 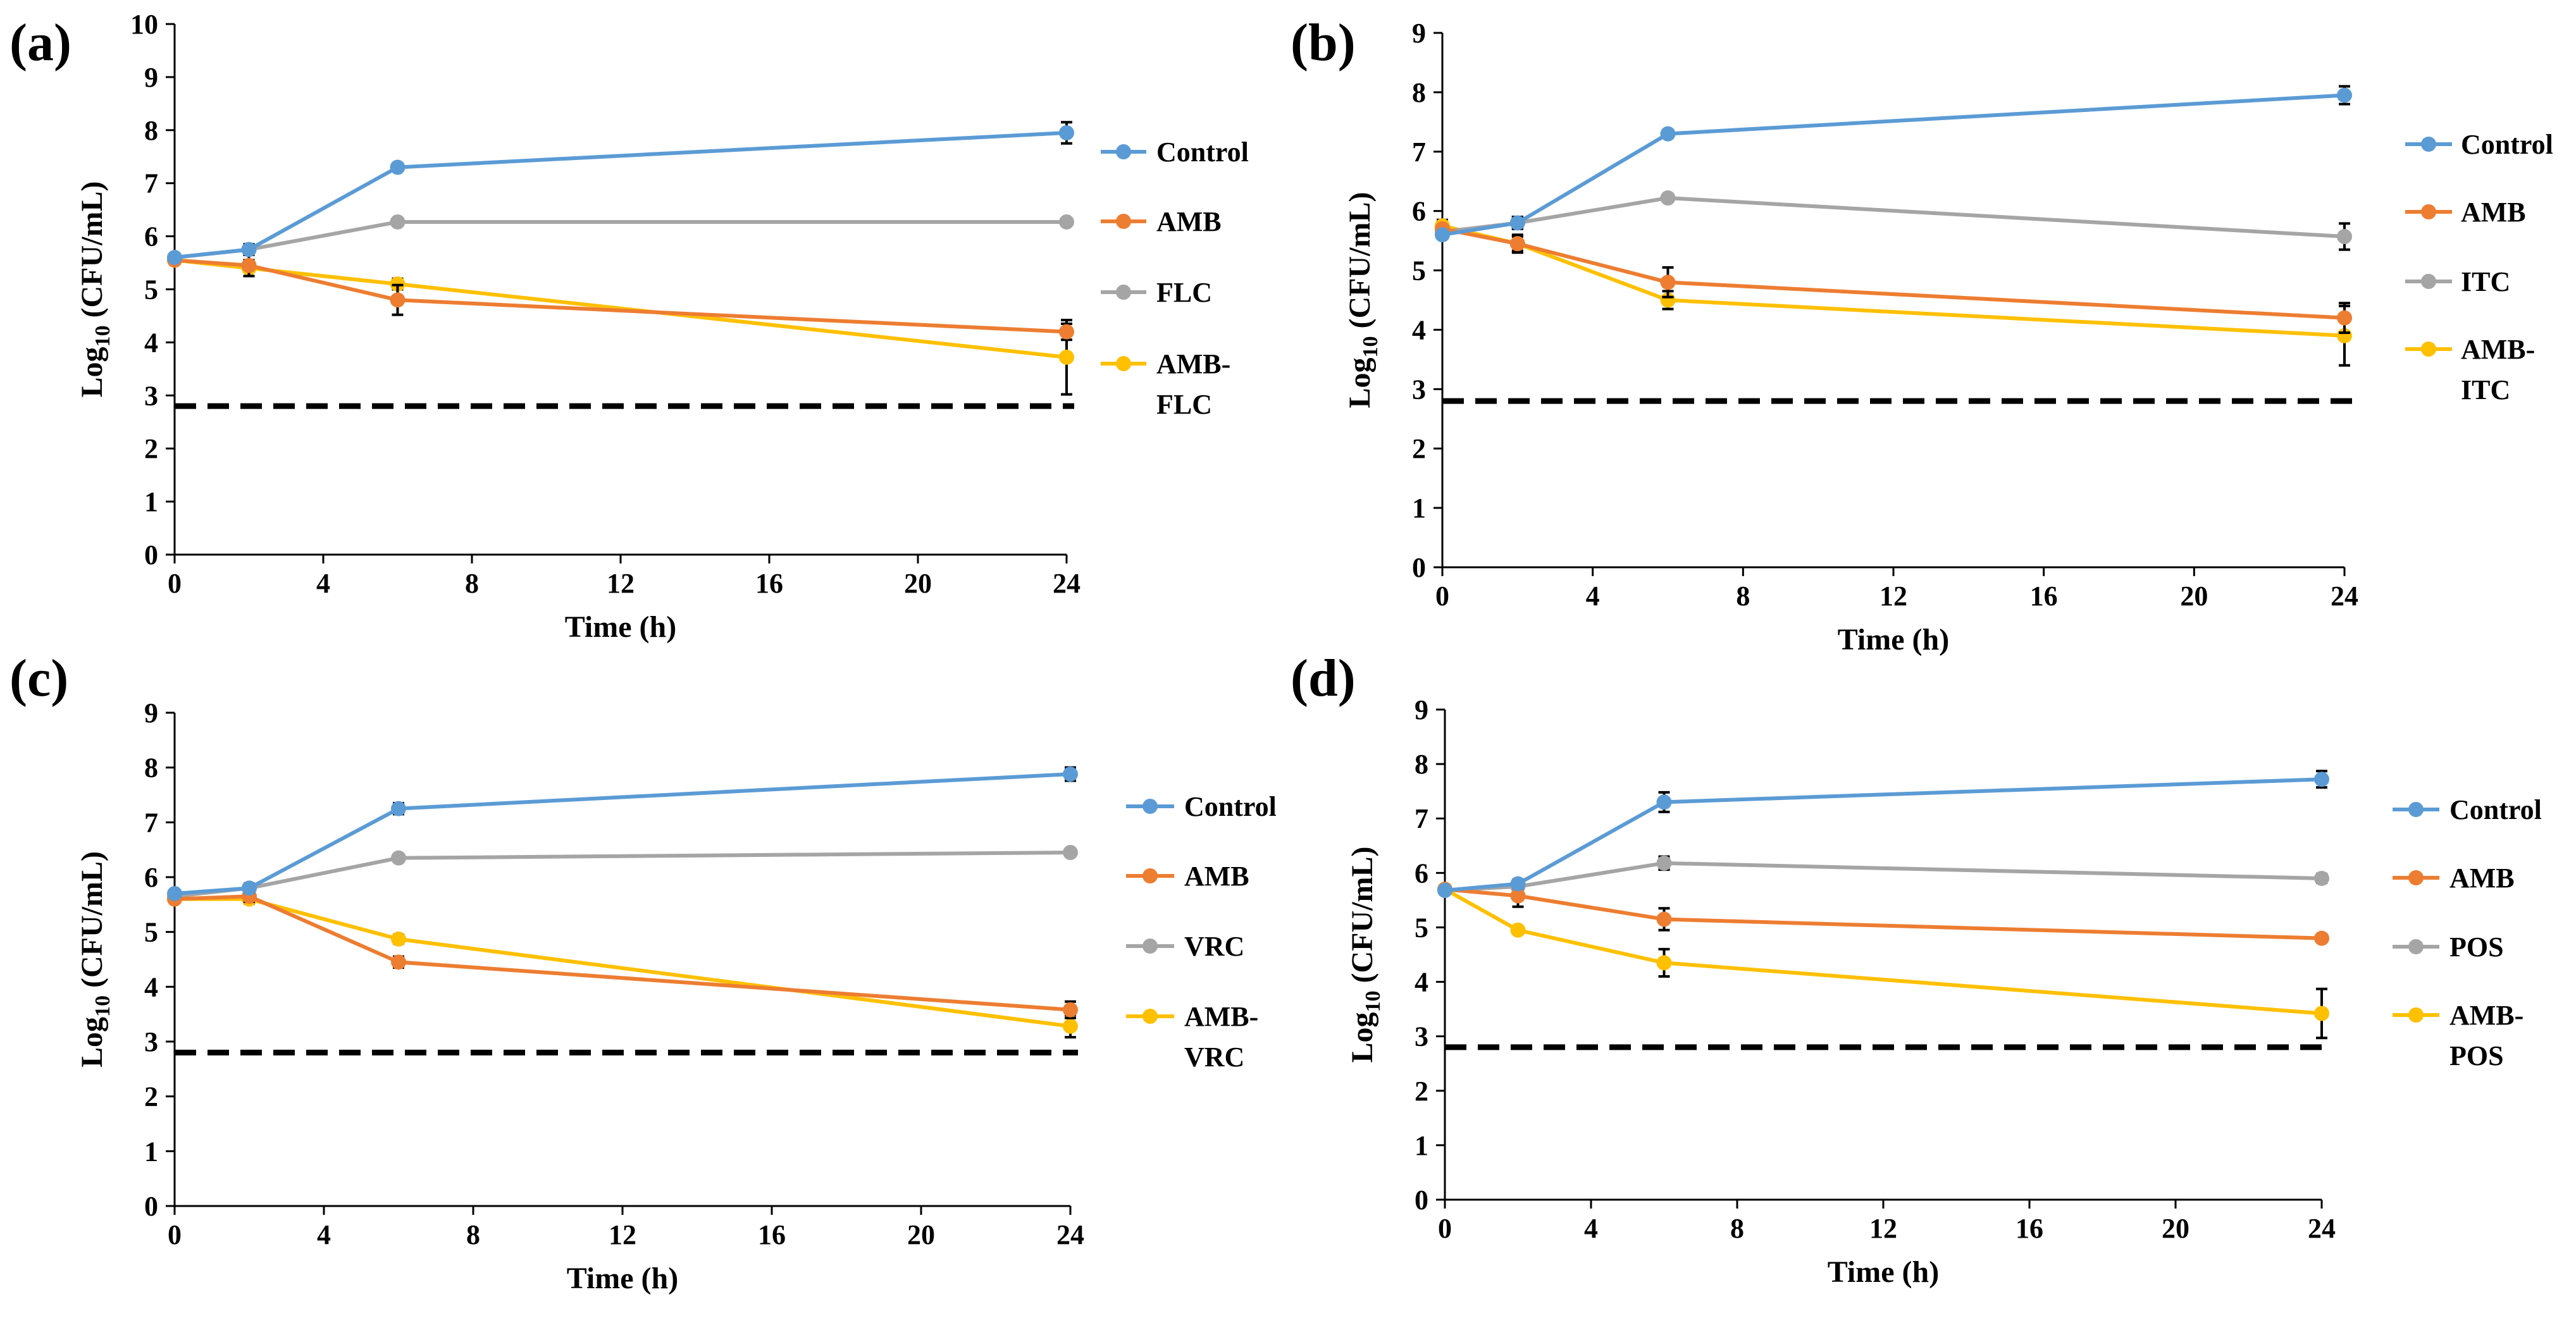 What do you see at coordinates (1324, 679) in the screenshot?
I see `panel-label: (d)` at bounding box center [1324, 679].